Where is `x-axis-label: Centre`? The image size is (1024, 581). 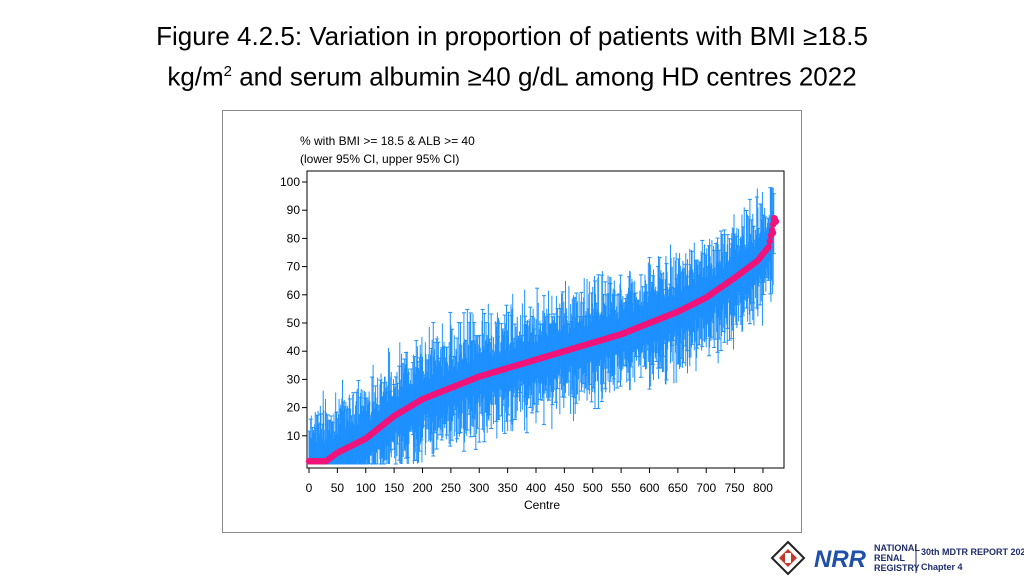
x-axis-label: Centre is located at coordinates (542, 505).